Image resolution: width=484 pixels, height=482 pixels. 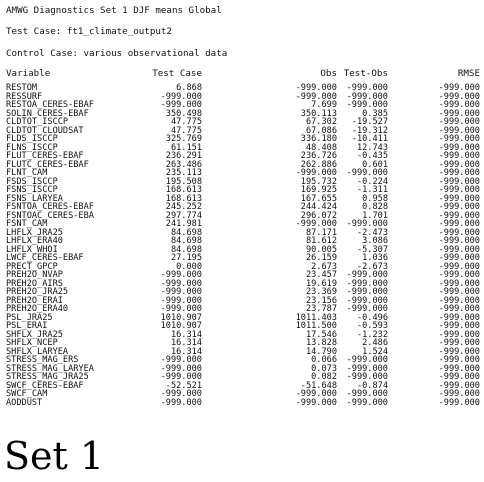 What do you see at coordinates (369, 139) in the screenshot?
I see `test-obs-cell: -10.411` at bounding box center [369, 139].